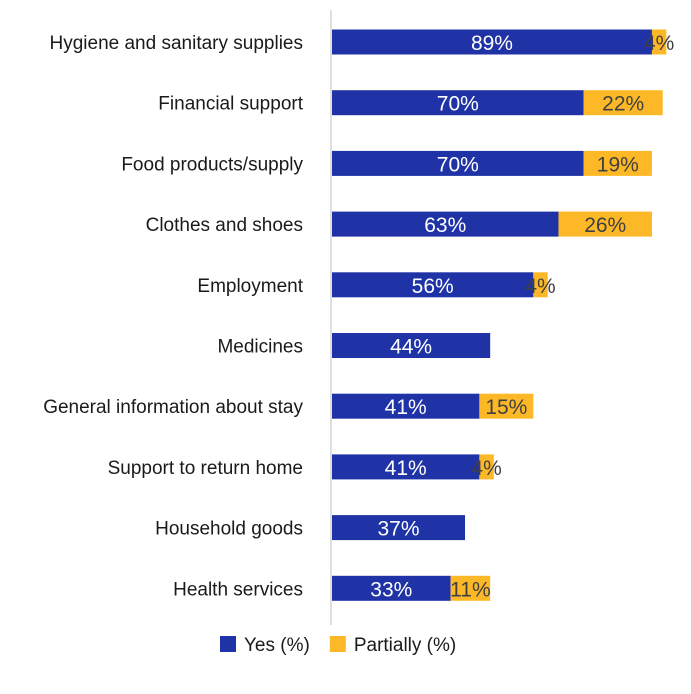 Image resolution: width=691 pixels, height=694 pixels. What do you see at coordinates (205, 468) in the screenshot?
I see `category-label-support-to-return-home: Support to return home` at bounding box center [205, 468].